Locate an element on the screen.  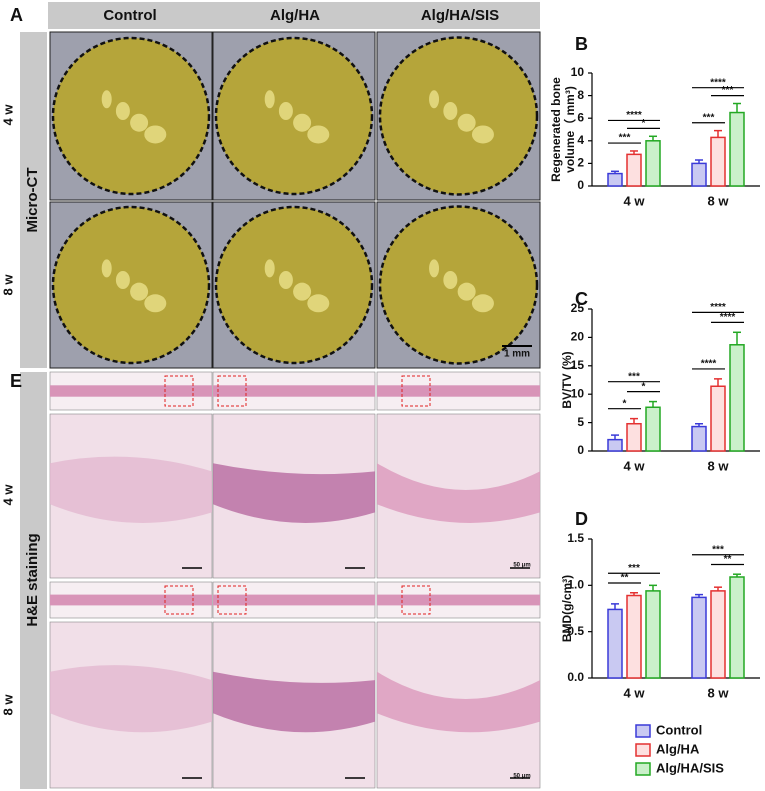
y-axis-label: BMD(g/cm³) is located at coordinates (567, 608).